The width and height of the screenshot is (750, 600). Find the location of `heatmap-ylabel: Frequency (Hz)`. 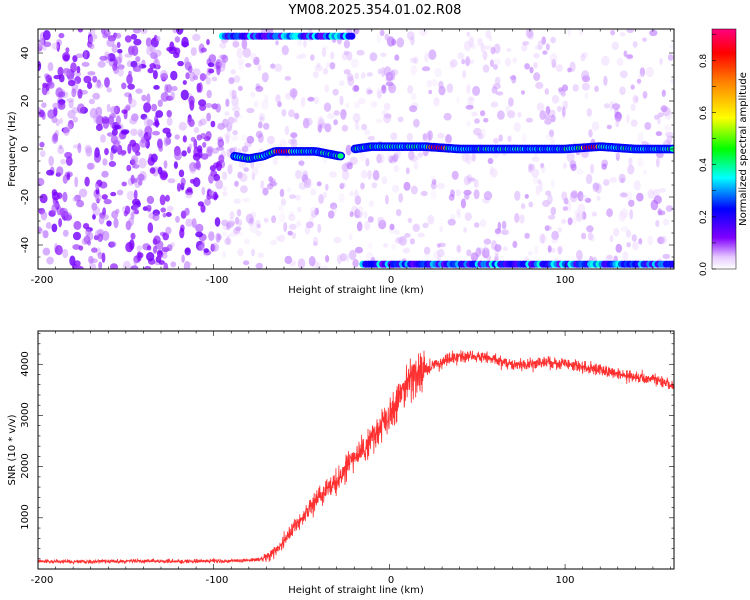

heatmap-ylabel: Frequency (Hz) is located at coordinates (12, 149).